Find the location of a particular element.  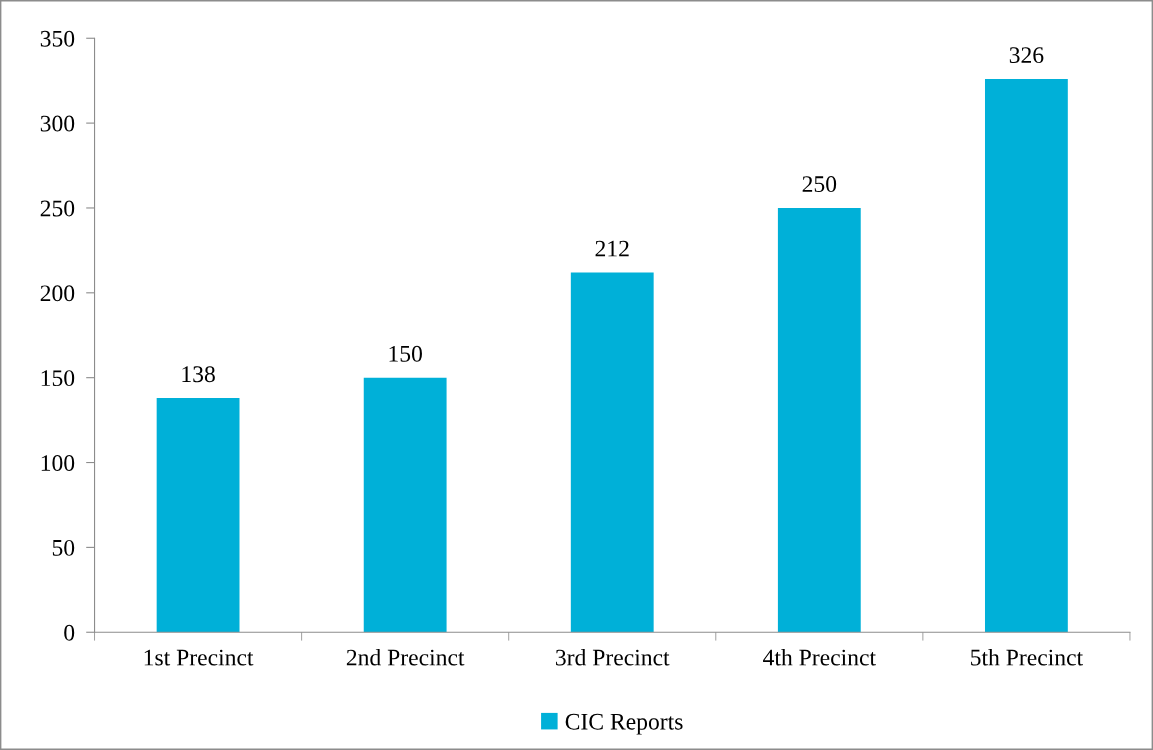

y-tick-label: 150 is located at coordinates (58, 378).